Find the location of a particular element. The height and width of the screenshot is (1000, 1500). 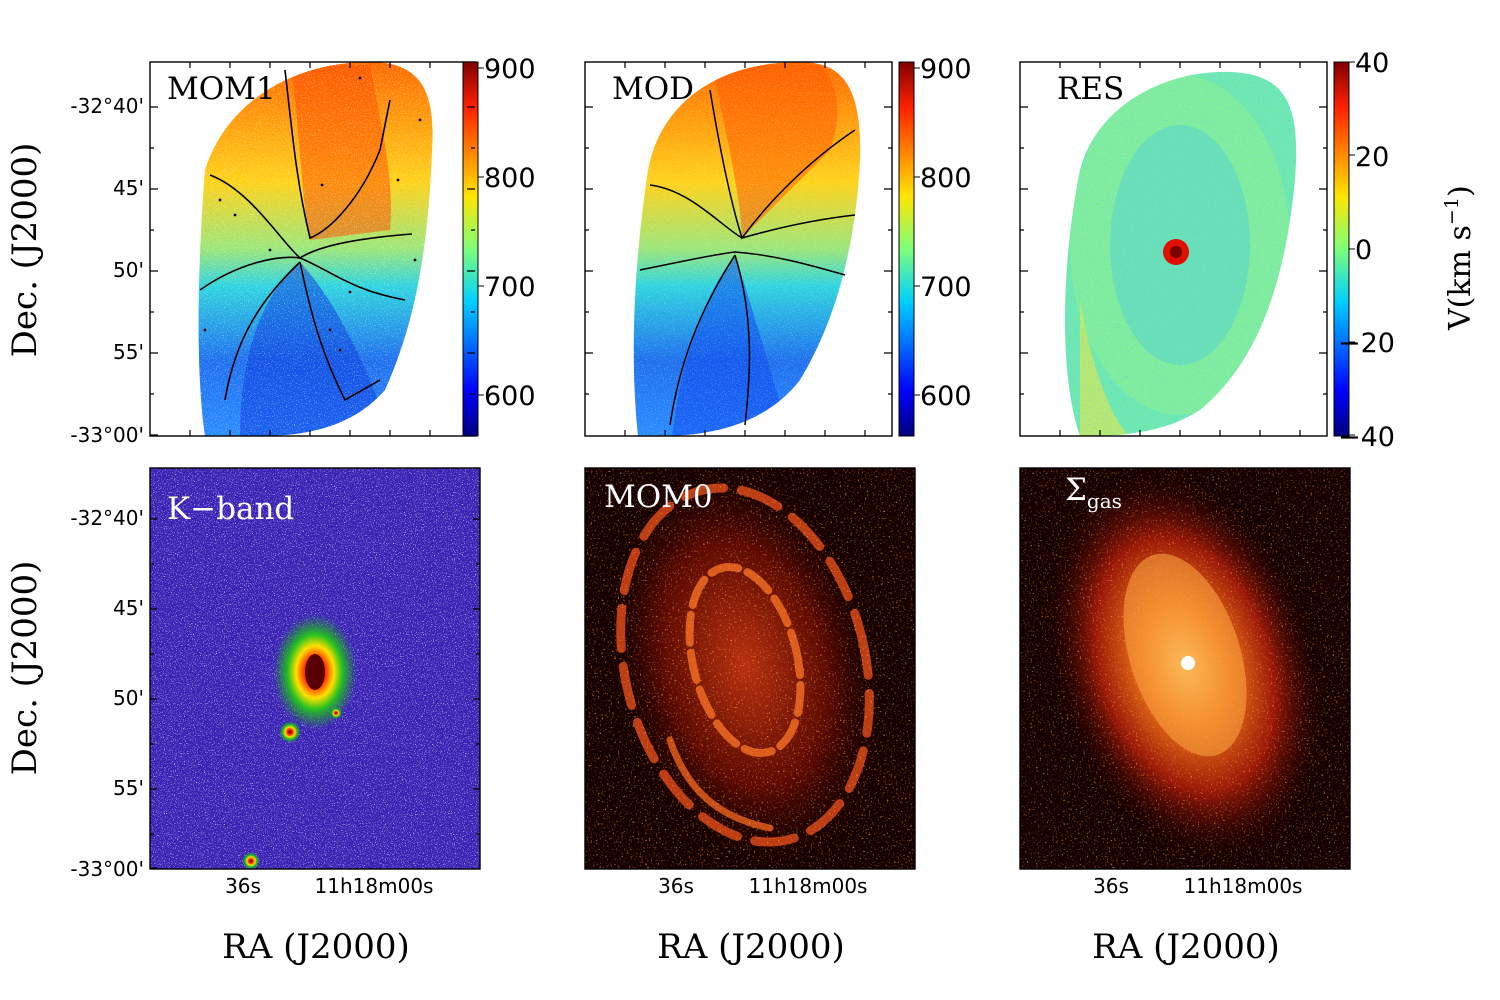

y-tick-labels-bottom: -32°40' 45' 50' 55' -33°00' is located at coordinates (107, 693).